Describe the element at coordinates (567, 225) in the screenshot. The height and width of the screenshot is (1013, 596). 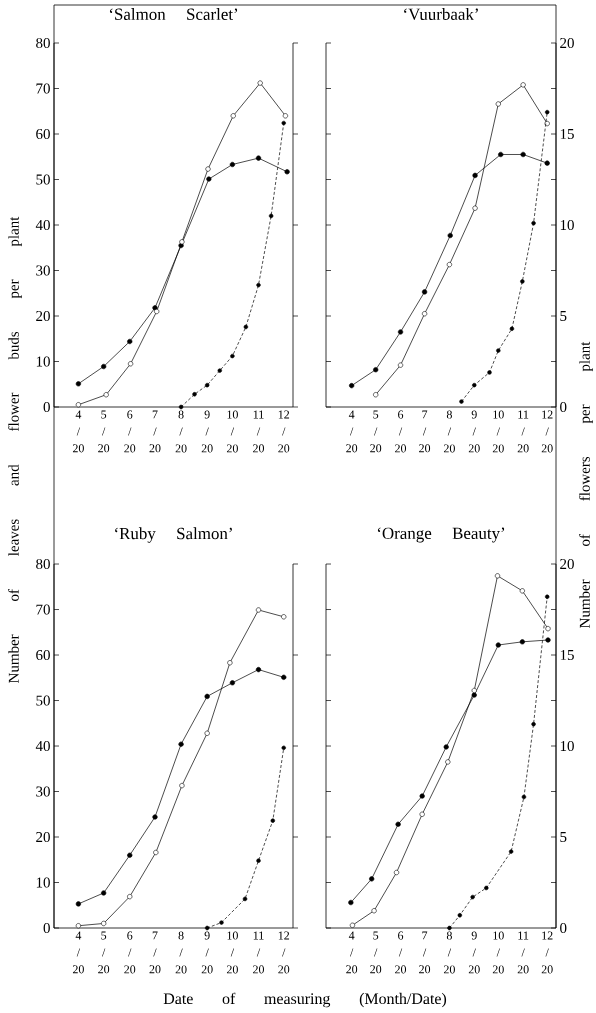
I see `y2-tick-label: 10` at that location.